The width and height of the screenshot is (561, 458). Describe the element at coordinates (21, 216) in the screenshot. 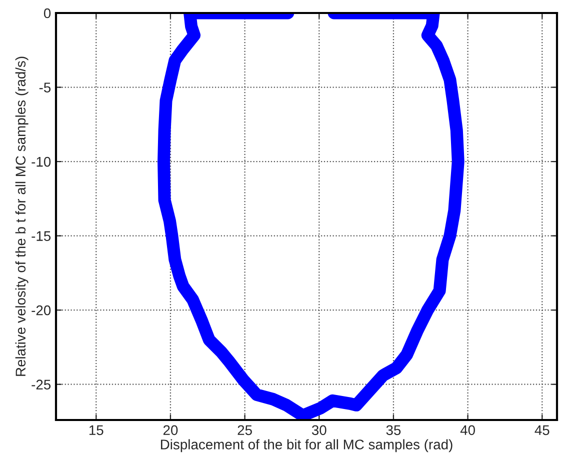

I see `y-axis-title: Relative velosity of the b t for all MC samples (rad/s)` at that location.